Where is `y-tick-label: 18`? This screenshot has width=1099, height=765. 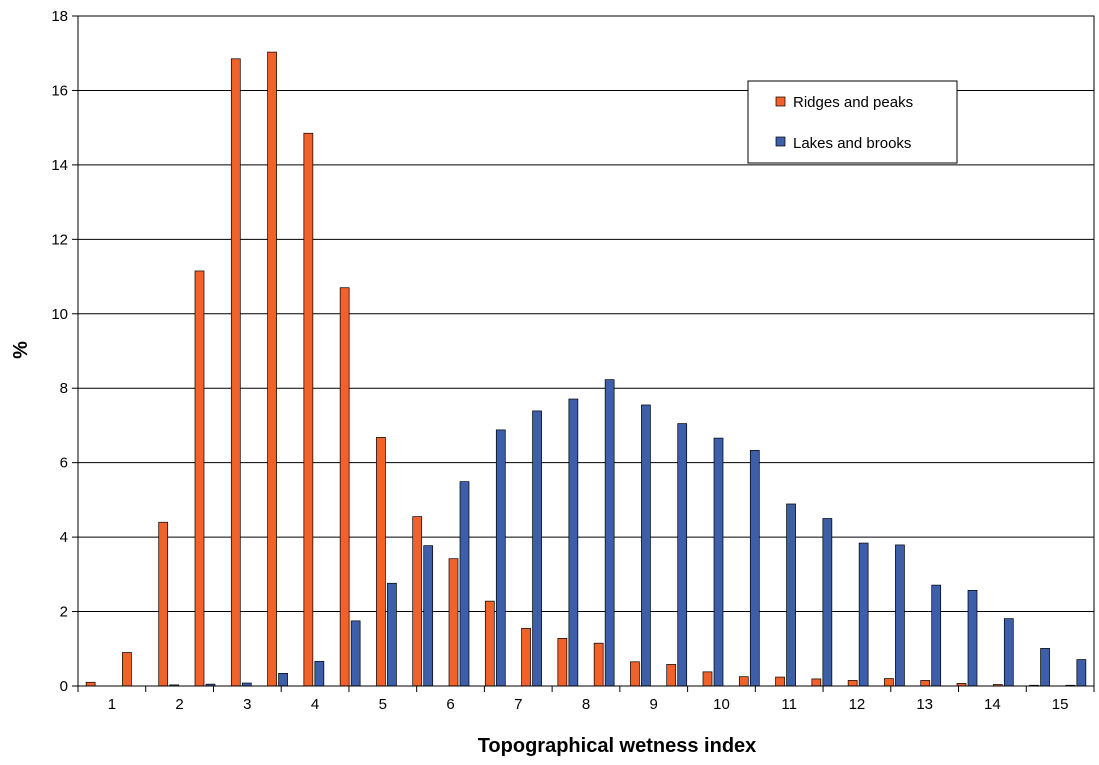 y-tick-label: 18 is located at coordinates (59, 16).